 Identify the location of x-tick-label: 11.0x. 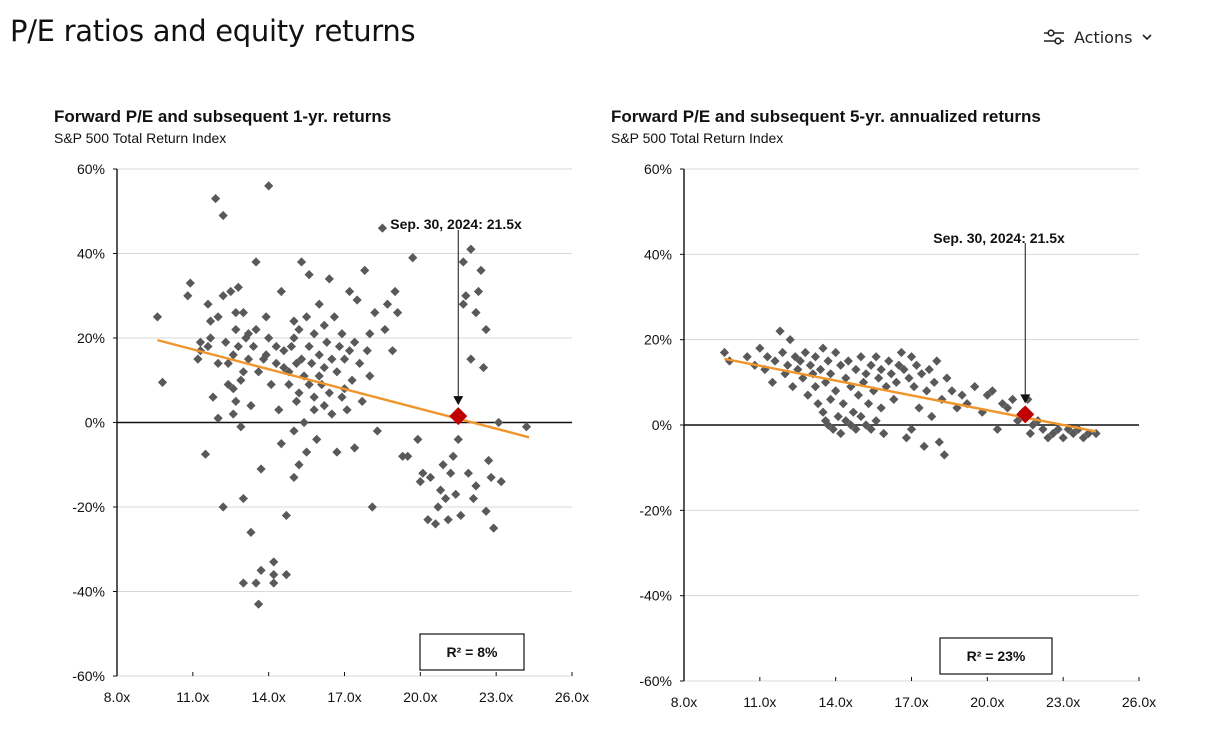
(192, 697).